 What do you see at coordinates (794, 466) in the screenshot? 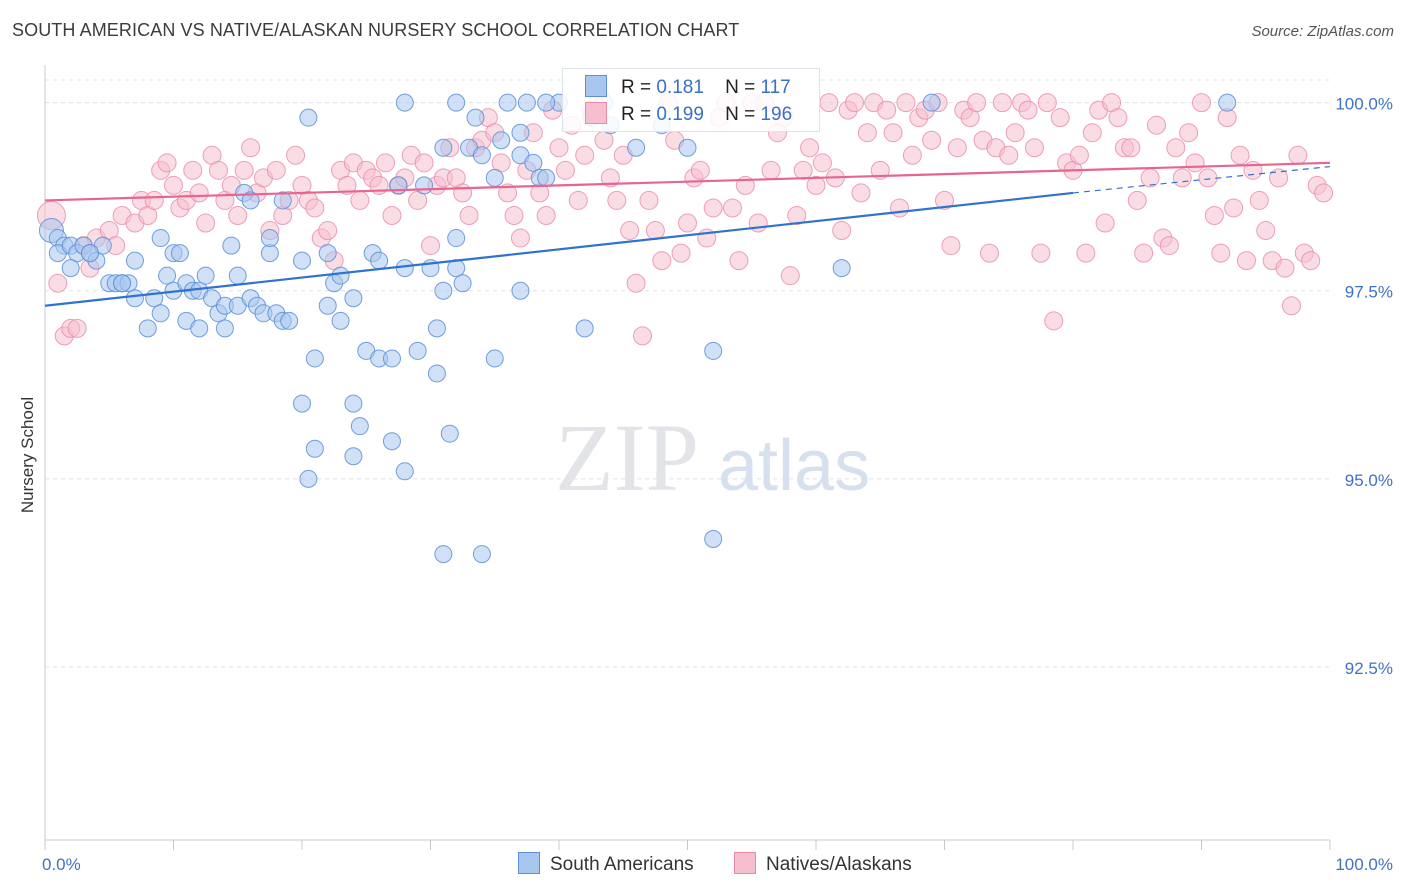
I see `watermark-atlas: atlas` at bounding box center [794, 466].